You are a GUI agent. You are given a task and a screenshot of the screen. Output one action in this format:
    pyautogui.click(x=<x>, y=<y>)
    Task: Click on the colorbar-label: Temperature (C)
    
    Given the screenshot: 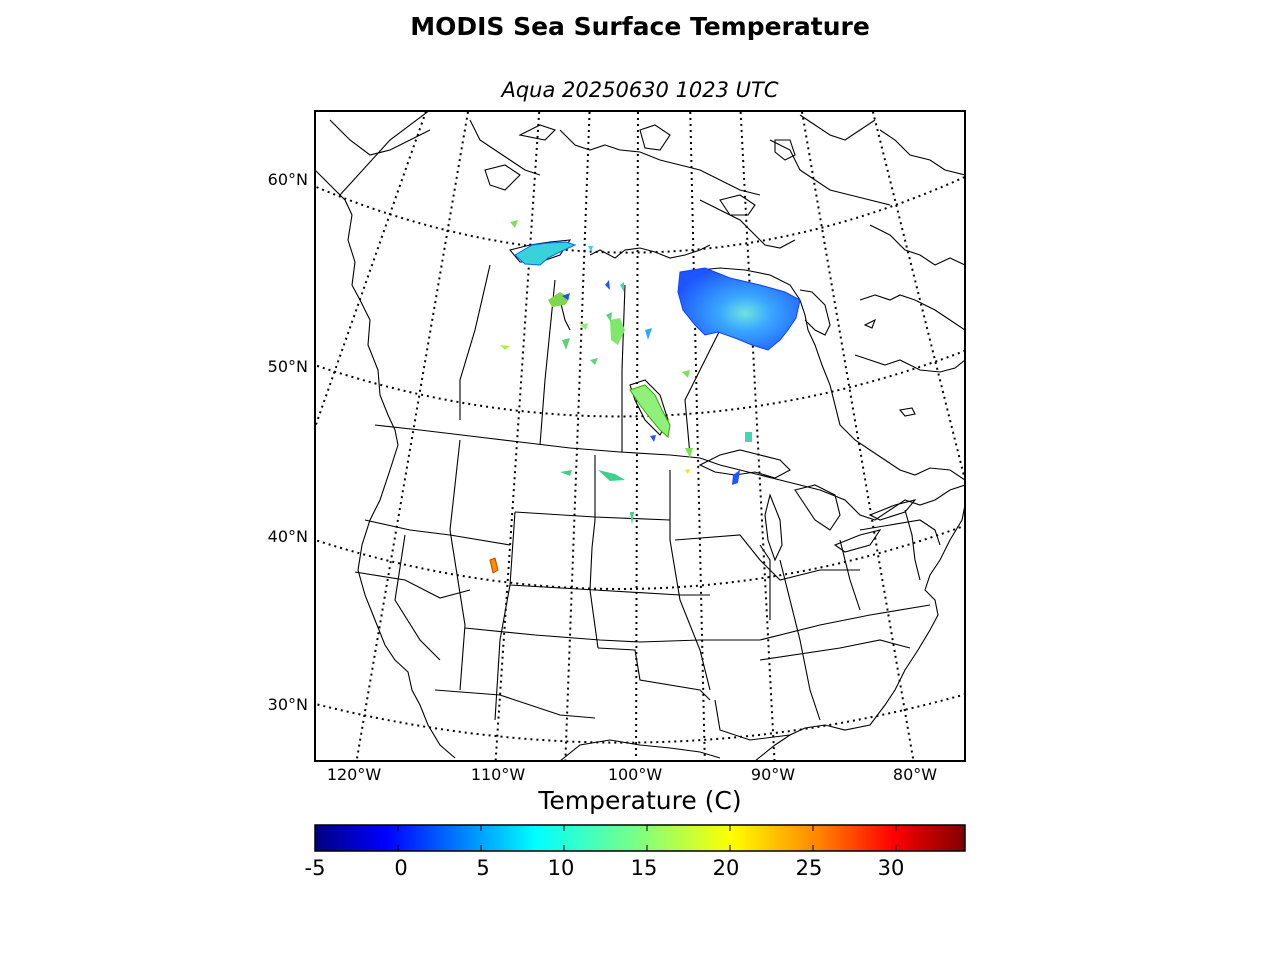 What is the action you would take?
    pyautogui.click(x=640, y=800)
    